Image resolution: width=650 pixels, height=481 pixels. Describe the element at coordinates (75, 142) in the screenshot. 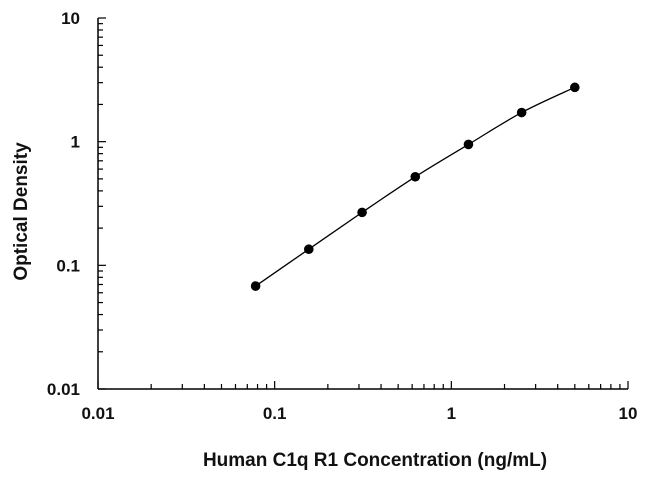

I see `y-tick-label: 1` at that location.